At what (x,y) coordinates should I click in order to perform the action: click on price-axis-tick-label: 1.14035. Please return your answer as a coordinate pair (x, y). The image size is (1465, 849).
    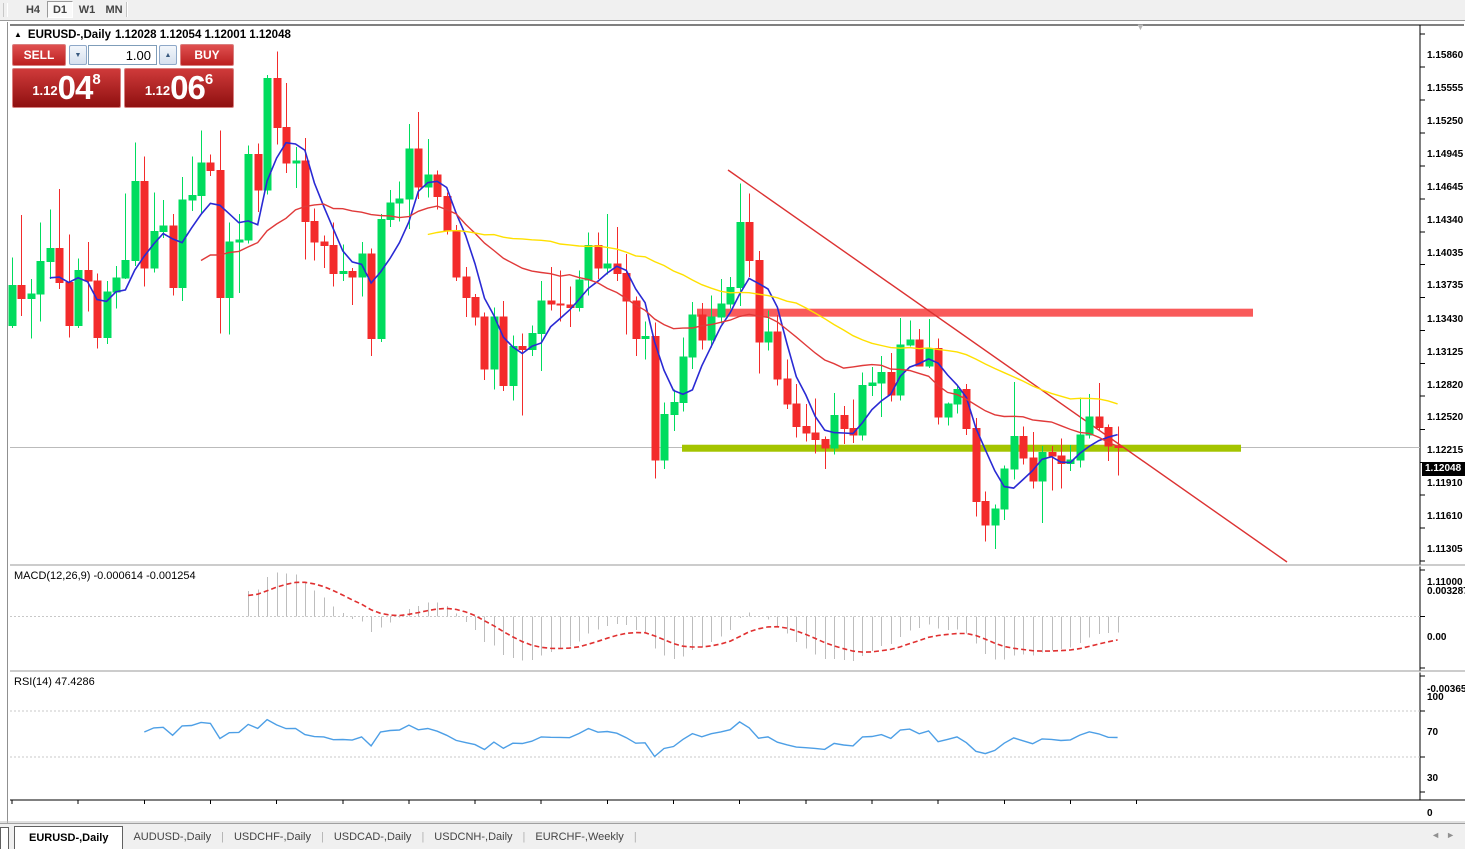
    Looking at the image, I should click on (1445, 253).